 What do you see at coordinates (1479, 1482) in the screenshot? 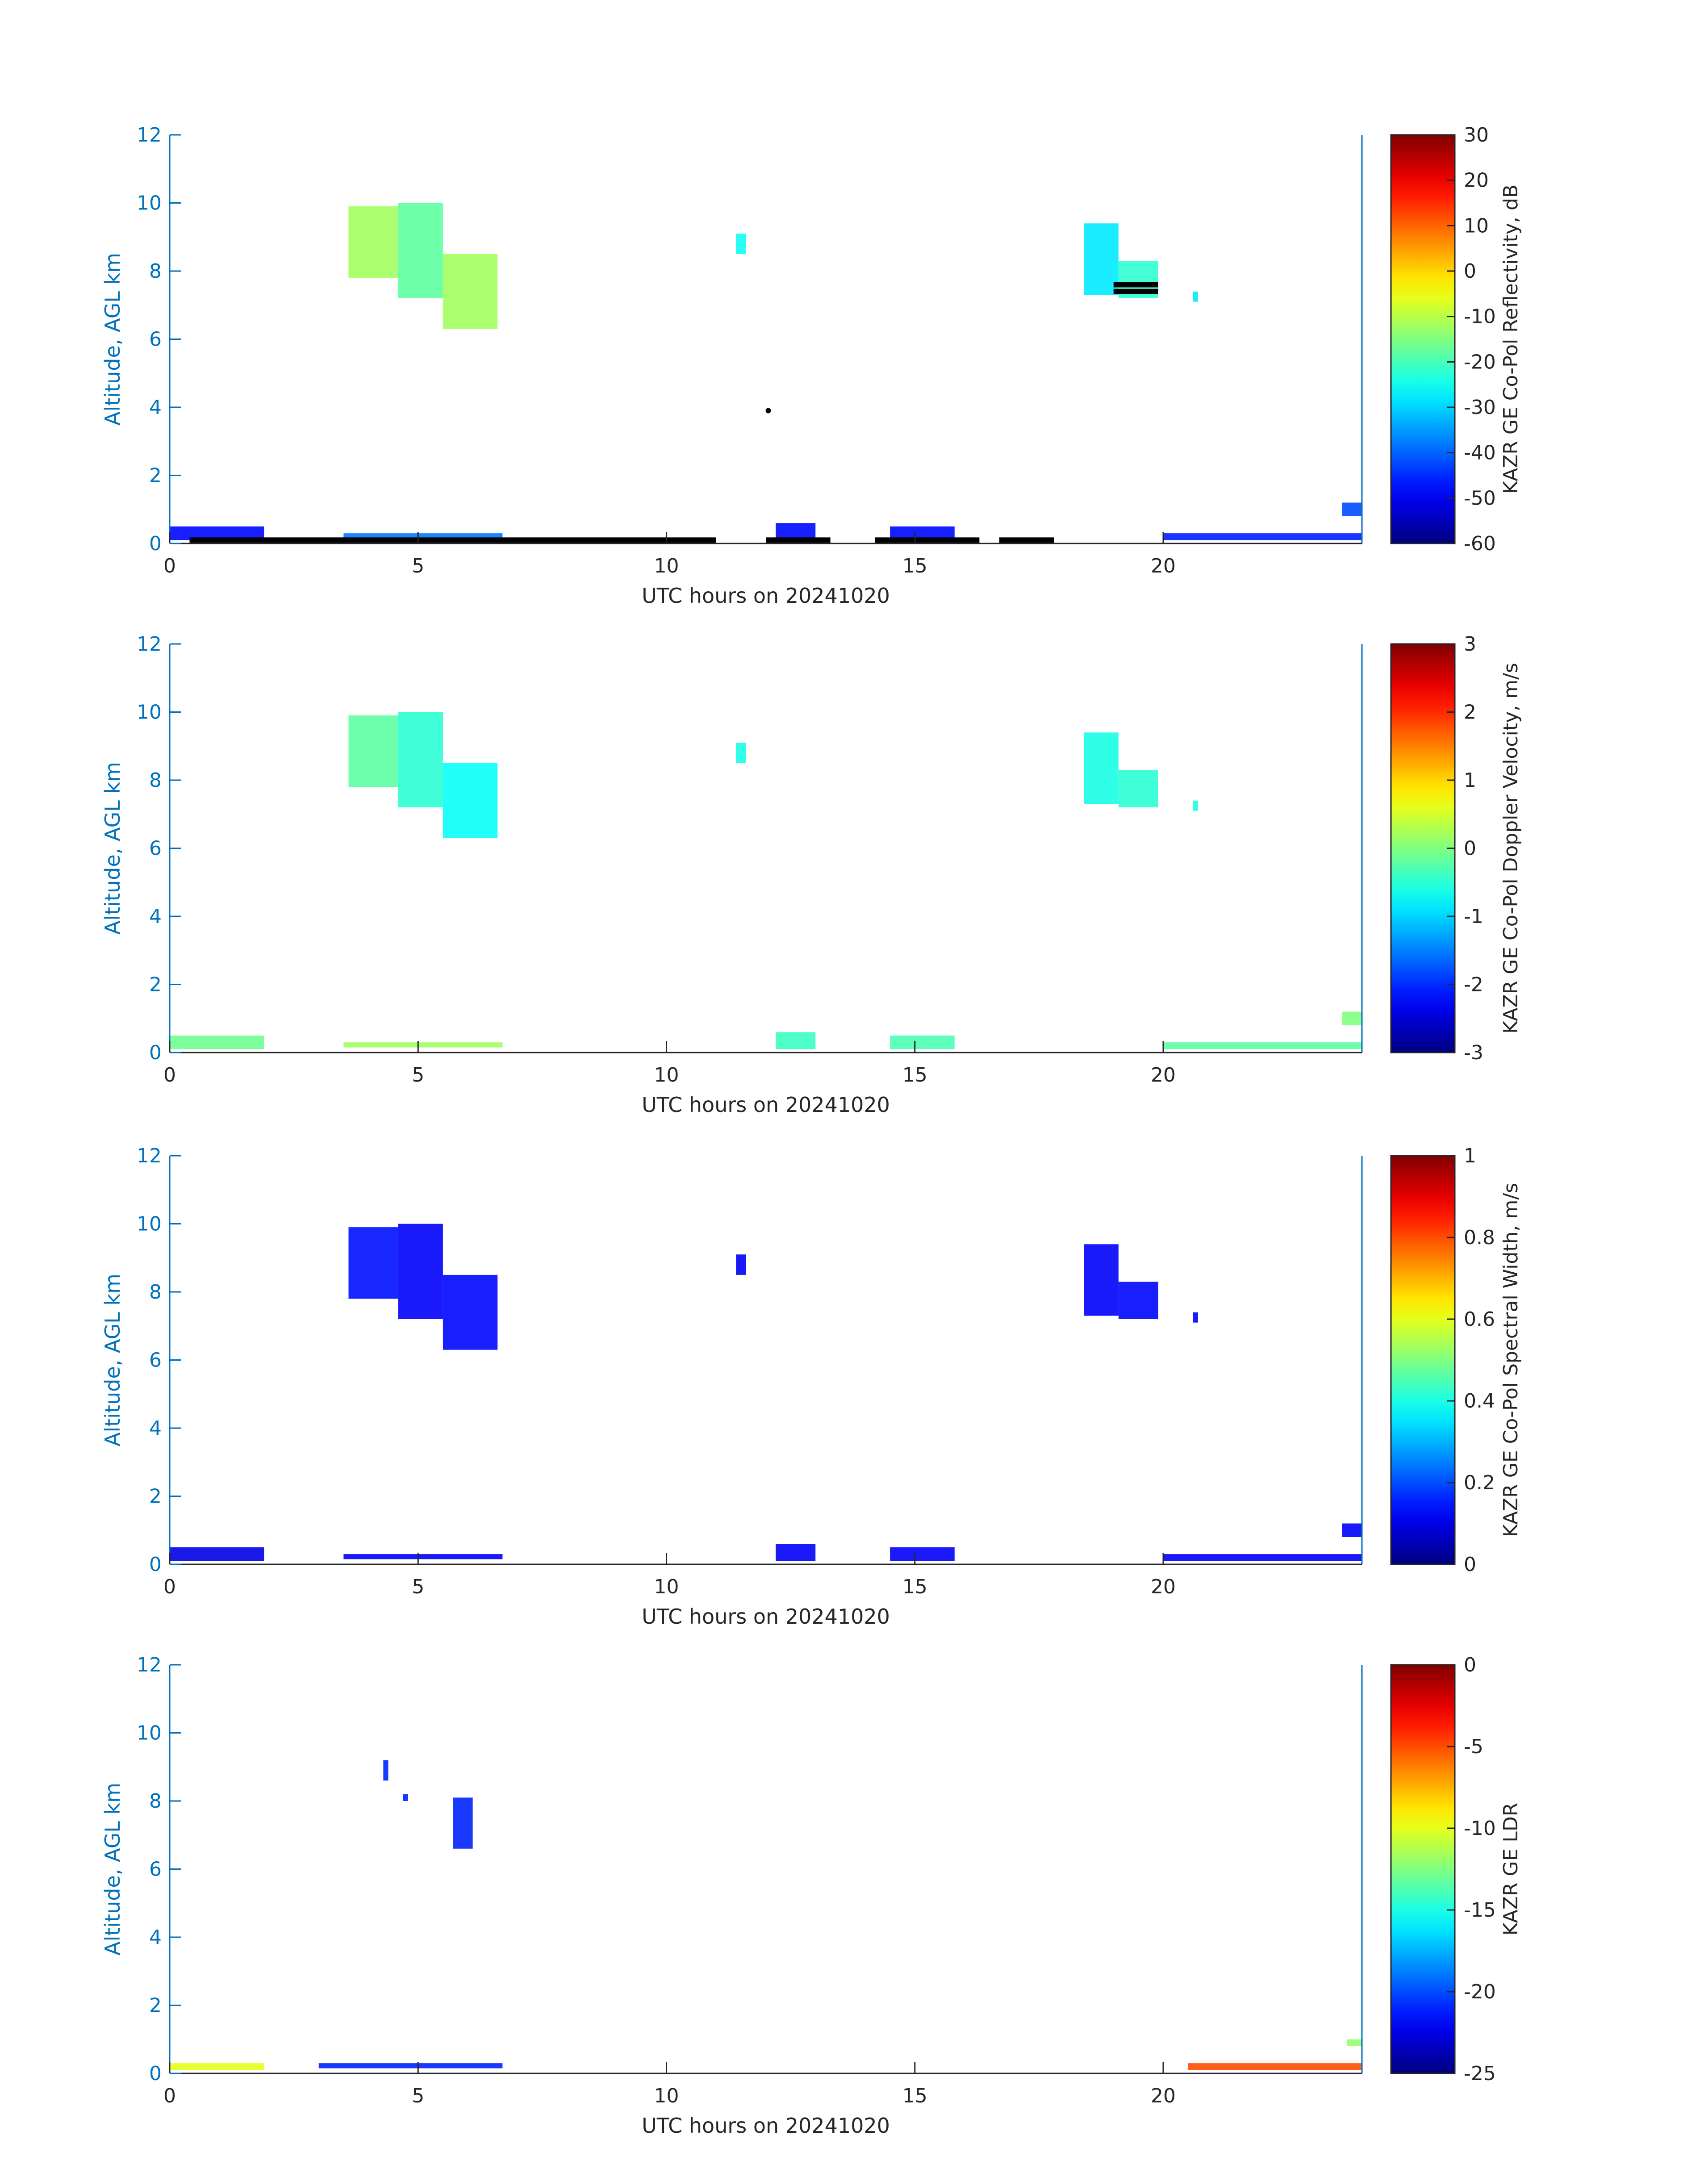
I see `colorbar-tick-label: 0.2` at bounding box center [1479, 1482].